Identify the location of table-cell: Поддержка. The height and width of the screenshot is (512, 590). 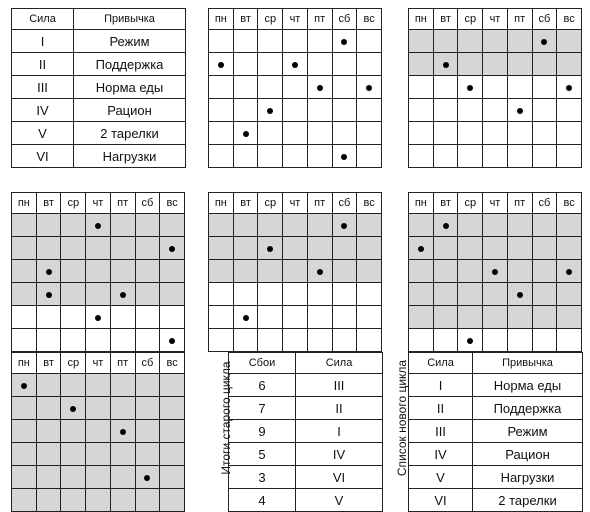
(129, 64).